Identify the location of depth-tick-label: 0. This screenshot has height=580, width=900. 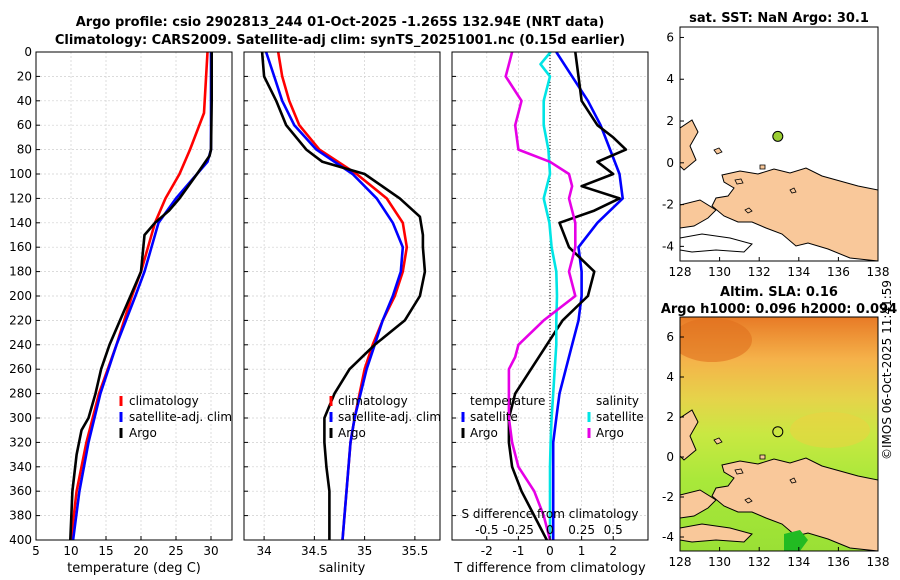
(28, 52).